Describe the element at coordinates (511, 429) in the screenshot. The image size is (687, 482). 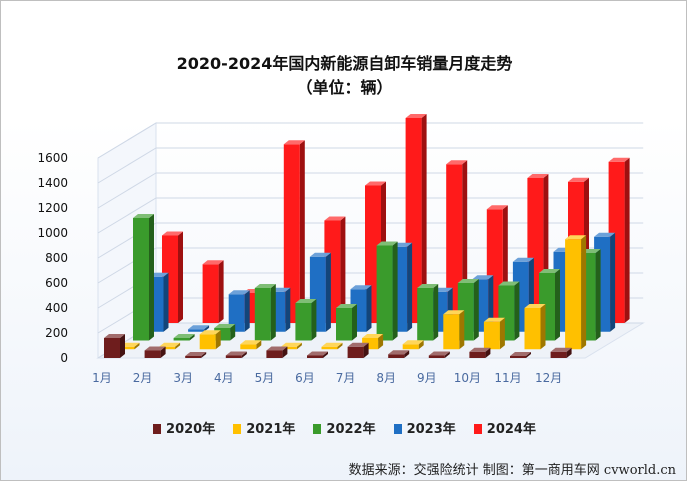
I see `legend-label: 2024年` at that location.